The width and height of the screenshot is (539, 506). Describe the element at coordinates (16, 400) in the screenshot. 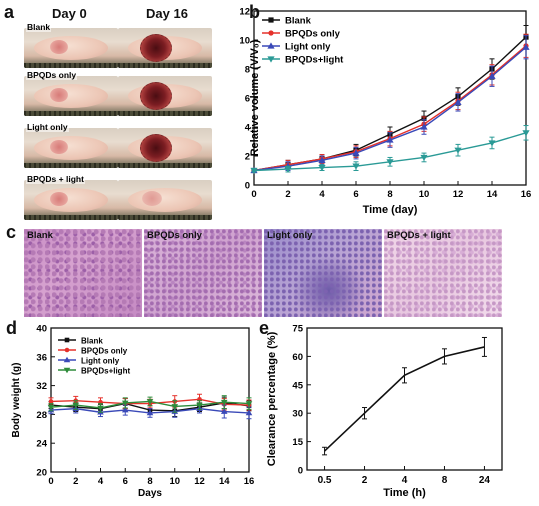

I see `y-axis-label: Body weight (g)` at that location.